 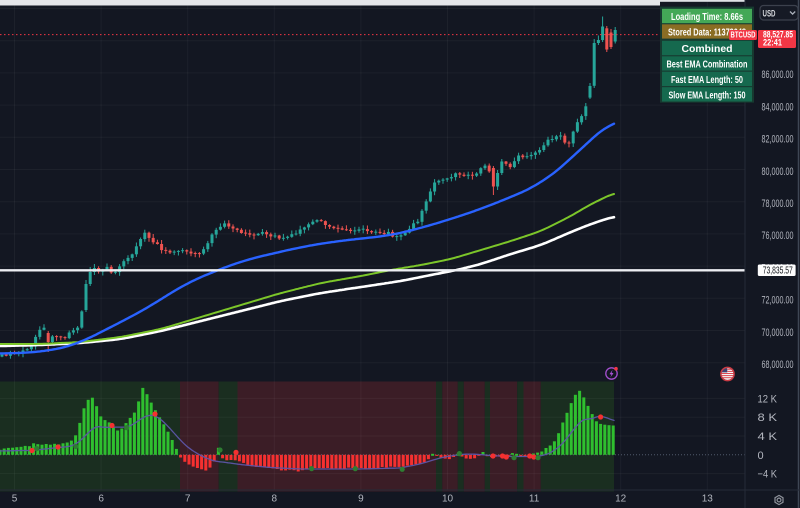 I want to click on svg-text: 6, so click(x=101, y=499).